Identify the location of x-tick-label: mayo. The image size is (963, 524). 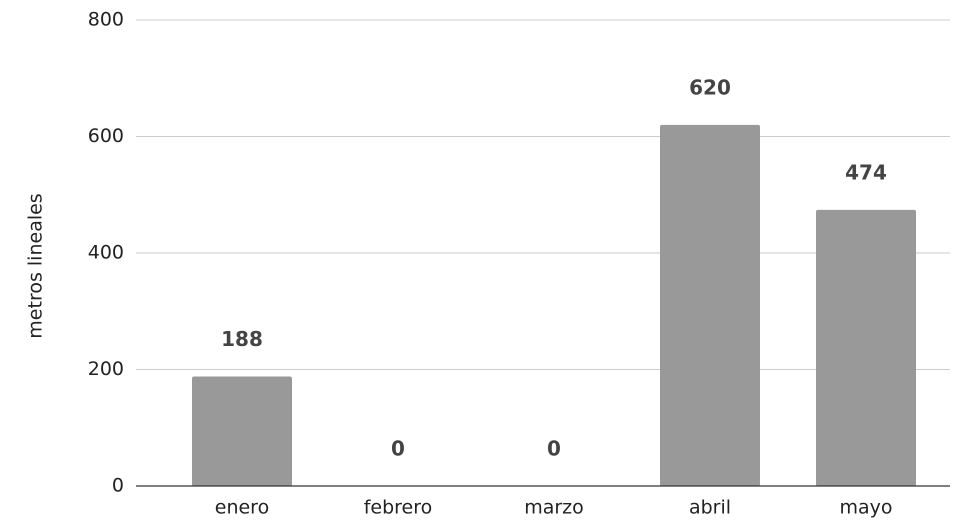
(865, 508).